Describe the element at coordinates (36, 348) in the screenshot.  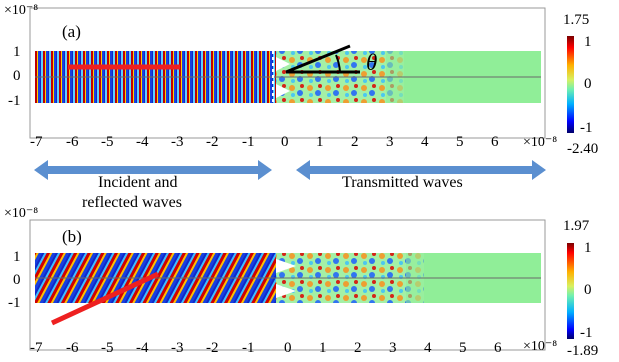
I see `panel-b-x-tick: -7` at that location.